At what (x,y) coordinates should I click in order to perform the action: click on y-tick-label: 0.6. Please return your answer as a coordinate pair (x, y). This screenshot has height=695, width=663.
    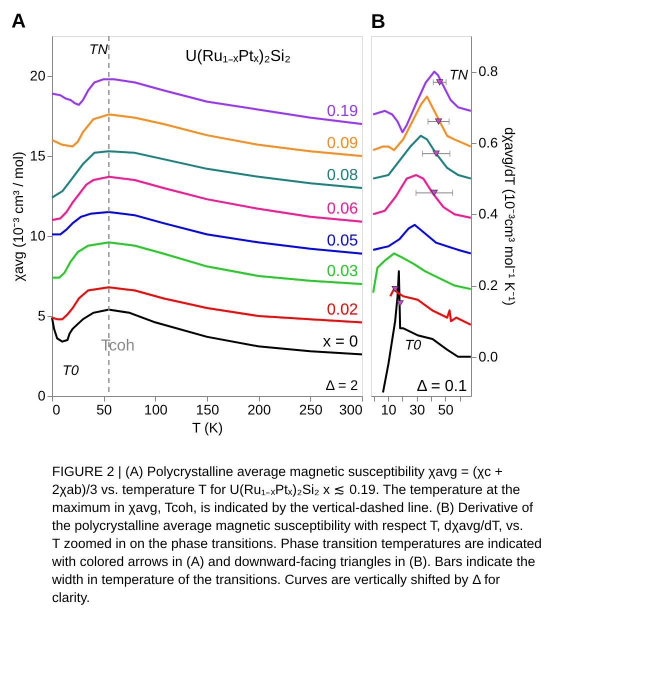
    Looking at the image, I should click on (488, 142).